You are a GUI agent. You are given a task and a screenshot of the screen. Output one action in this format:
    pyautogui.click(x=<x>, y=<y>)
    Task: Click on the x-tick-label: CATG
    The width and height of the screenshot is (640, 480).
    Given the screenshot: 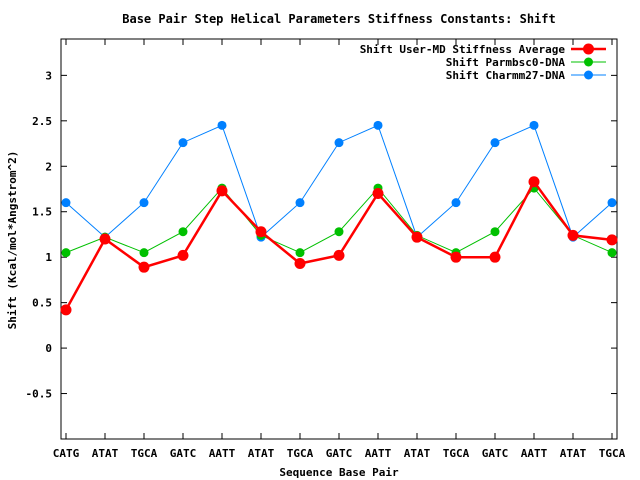 What is the action you would take?
    pyautogui.click(x=66, y=453)
    